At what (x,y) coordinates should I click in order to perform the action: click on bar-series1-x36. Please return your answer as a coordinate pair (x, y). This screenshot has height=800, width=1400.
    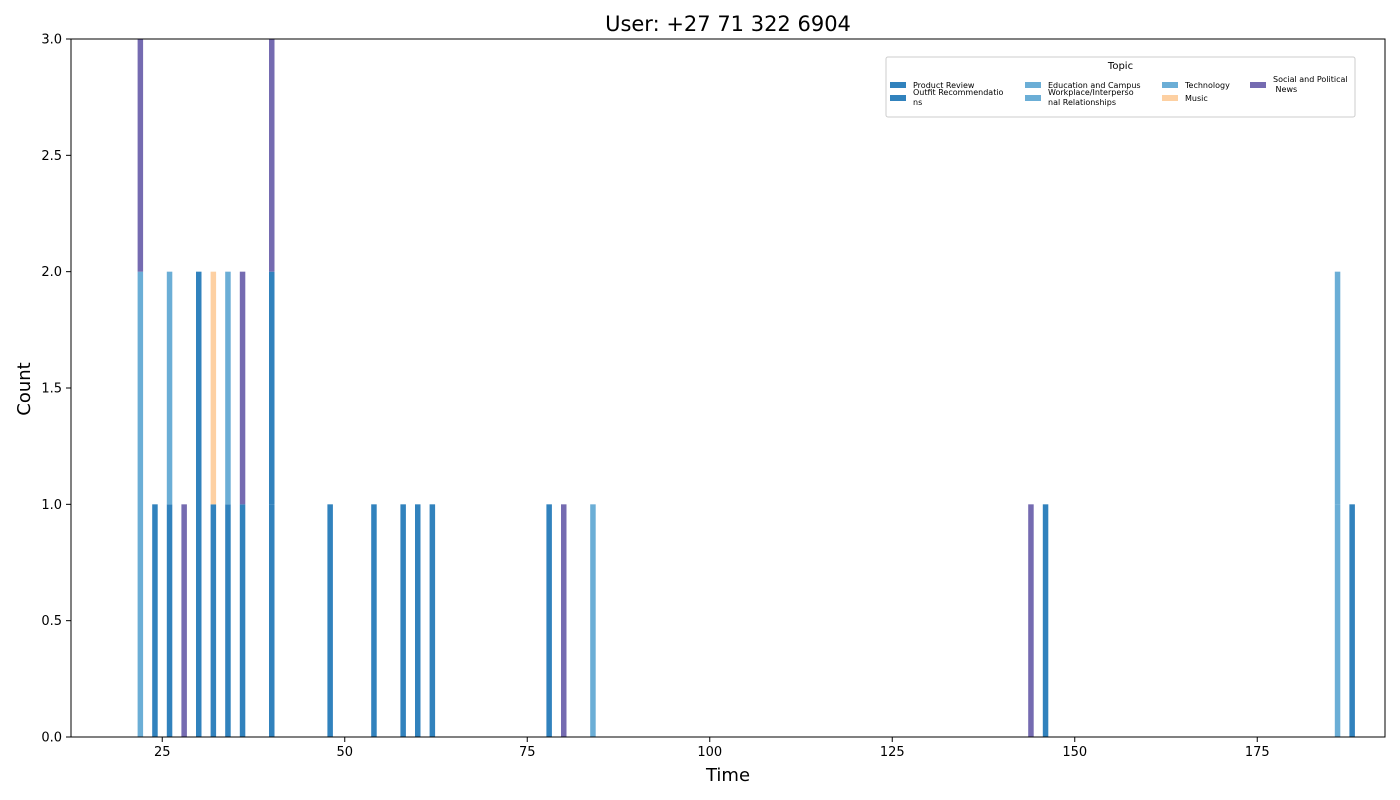
    Looking at the image, I should click on (242, 620).